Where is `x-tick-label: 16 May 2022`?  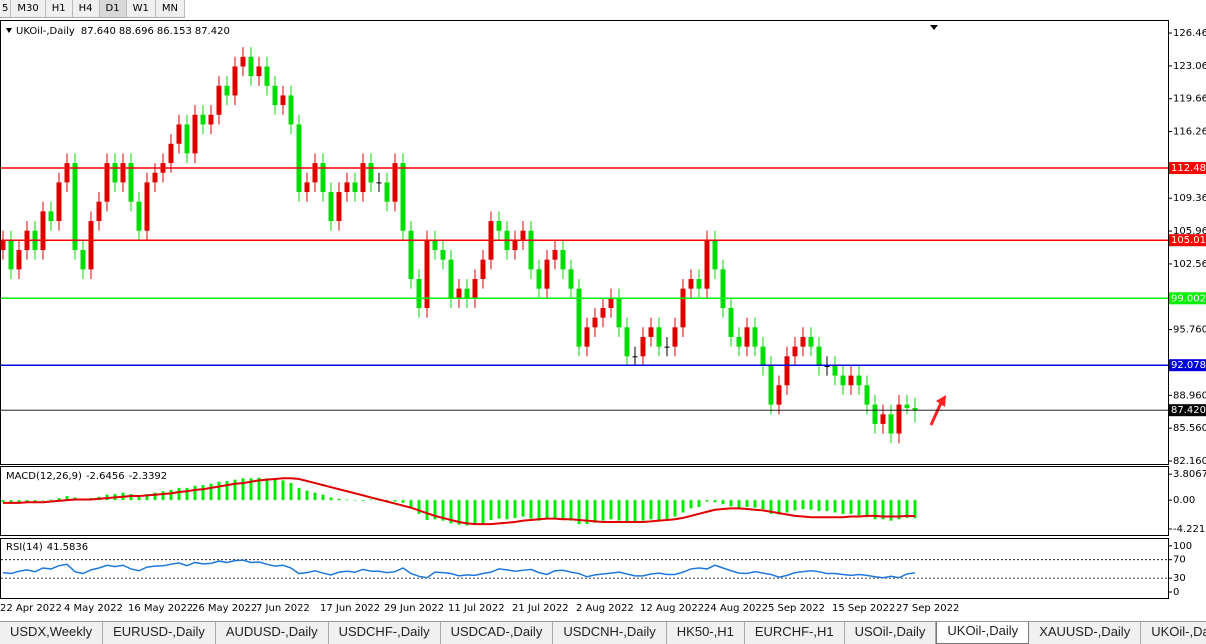 x-tick-label: 16 May 2022 is located at coordinates (160, 608).